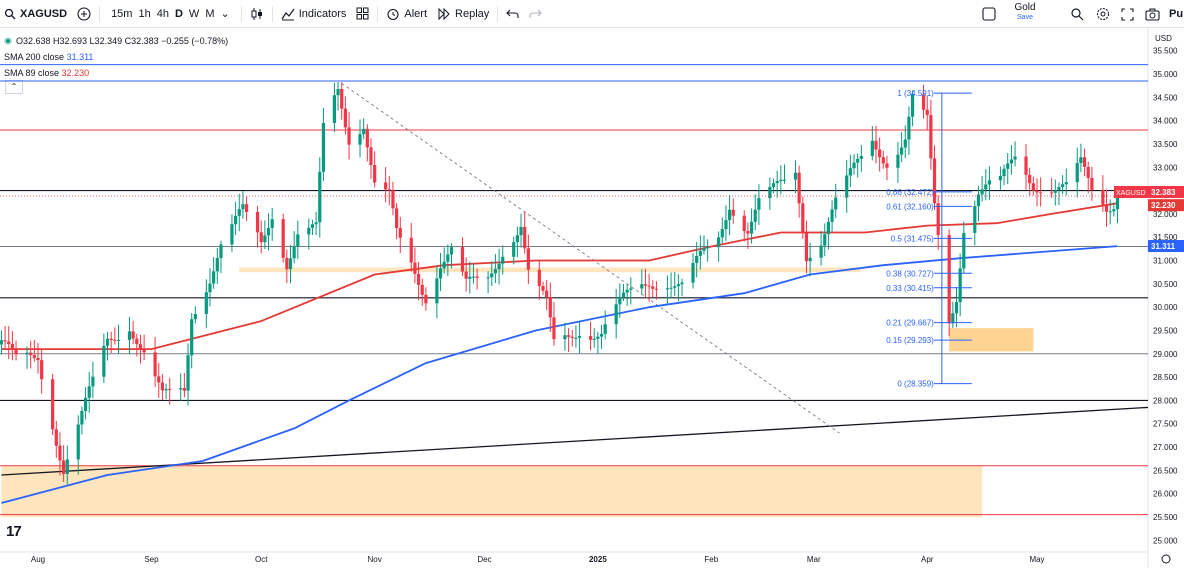 This screenshot has height=568, width=1184. I want to click on templates-button, so click(362, 14).